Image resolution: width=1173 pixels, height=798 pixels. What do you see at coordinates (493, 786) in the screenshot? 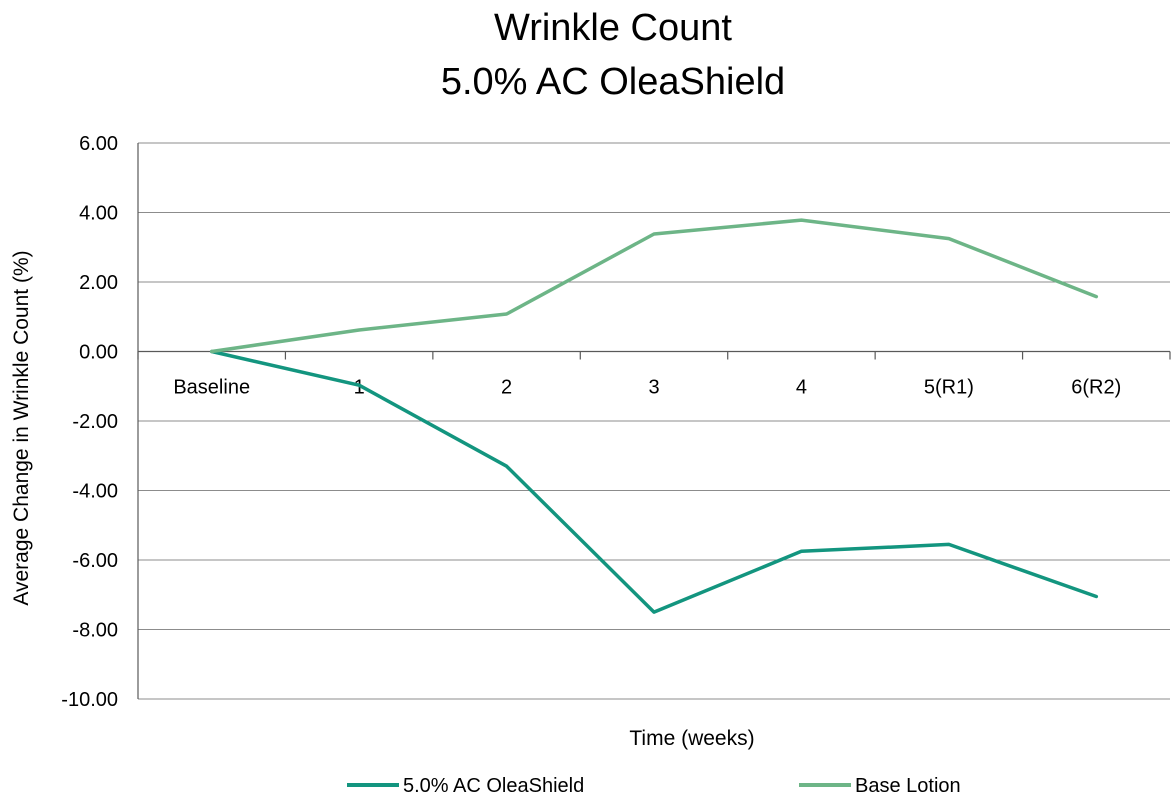
I see `legend-label: 5.0% AC OleaShield` at bounding box center [493, 786].